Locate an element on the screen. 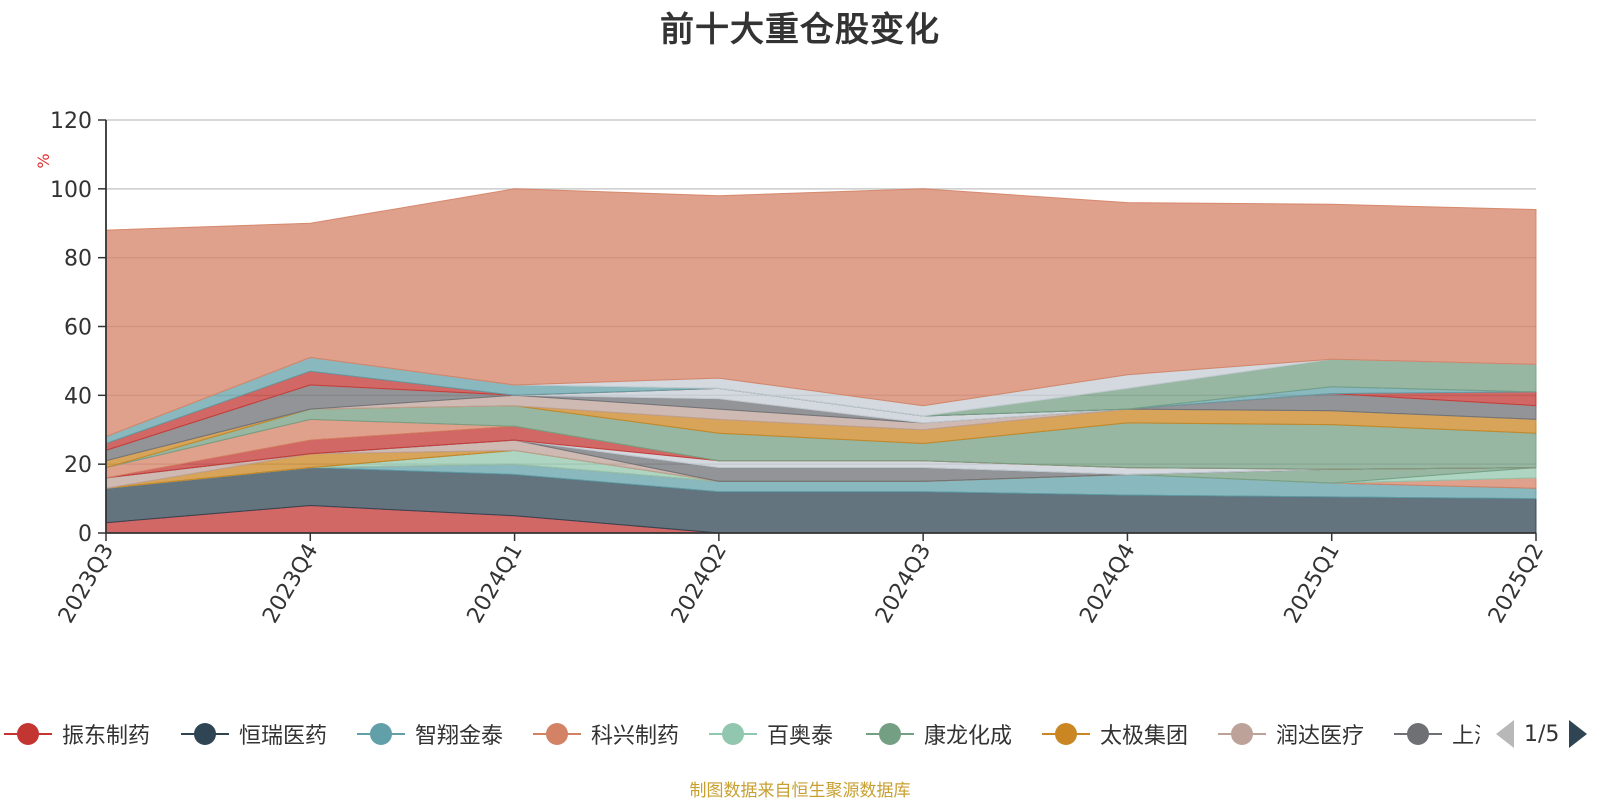  legend: 振东制药 恒瑞医药 智翔金泰 科兴制药 百奥泰 康龙化成 太极集团 润达医疗 上海医药 is located at coordinates (740, 734).